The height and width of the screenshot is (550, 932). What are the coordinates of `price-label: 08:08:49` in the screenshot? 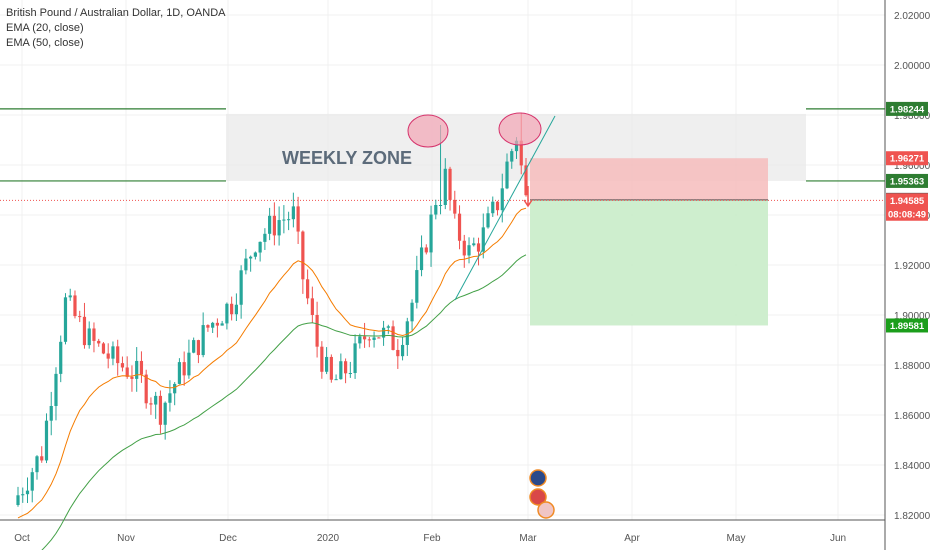 It's located at (907, 214).